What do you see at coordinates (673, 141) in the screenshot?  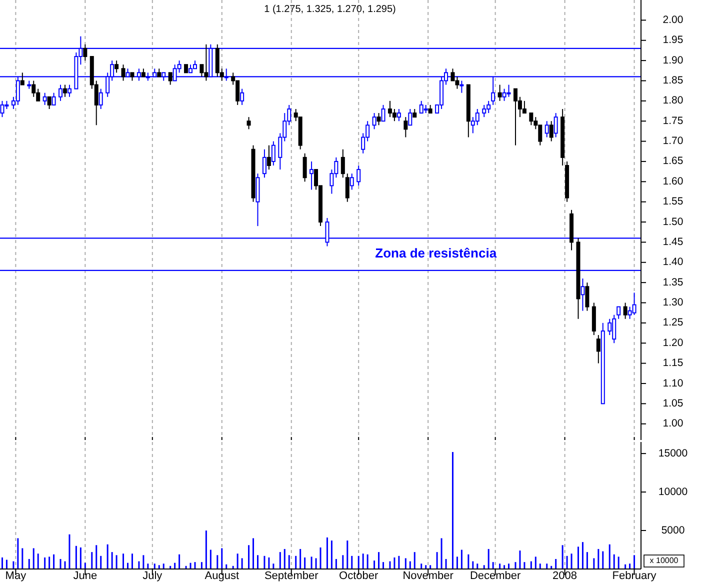 I see `y-tick-label: 1.70` at bounding box center [673, 141].